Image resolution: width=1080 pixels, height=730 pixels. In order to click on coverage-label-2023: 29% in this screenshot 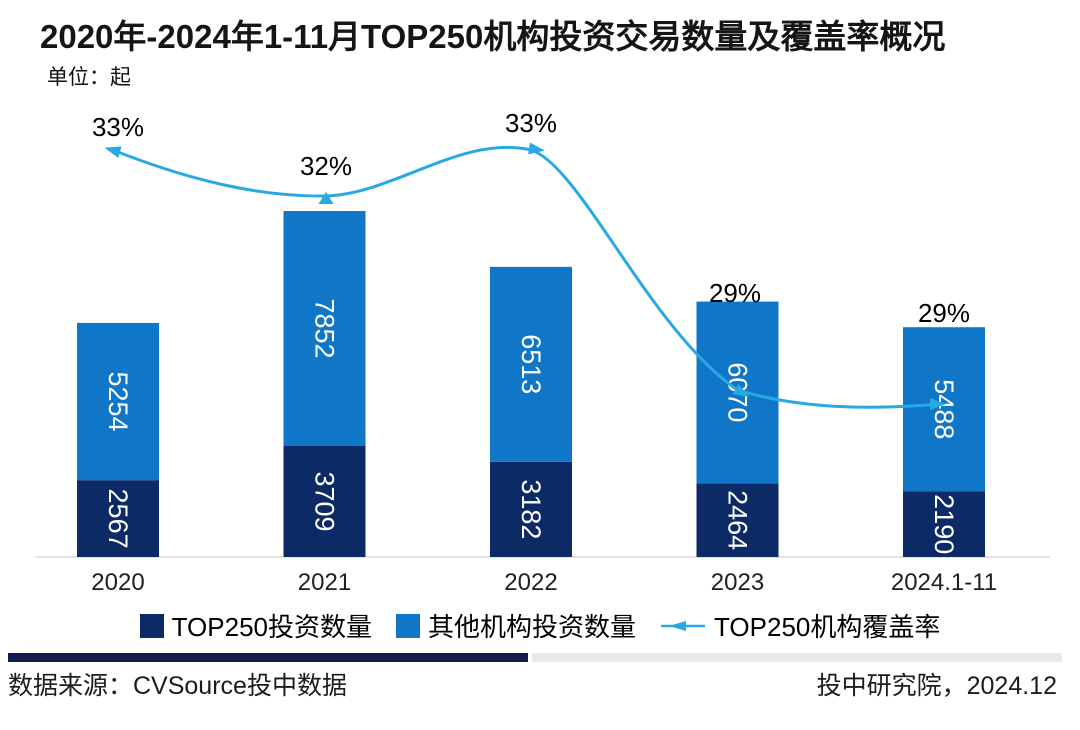, I will do `click(735, 293)`.